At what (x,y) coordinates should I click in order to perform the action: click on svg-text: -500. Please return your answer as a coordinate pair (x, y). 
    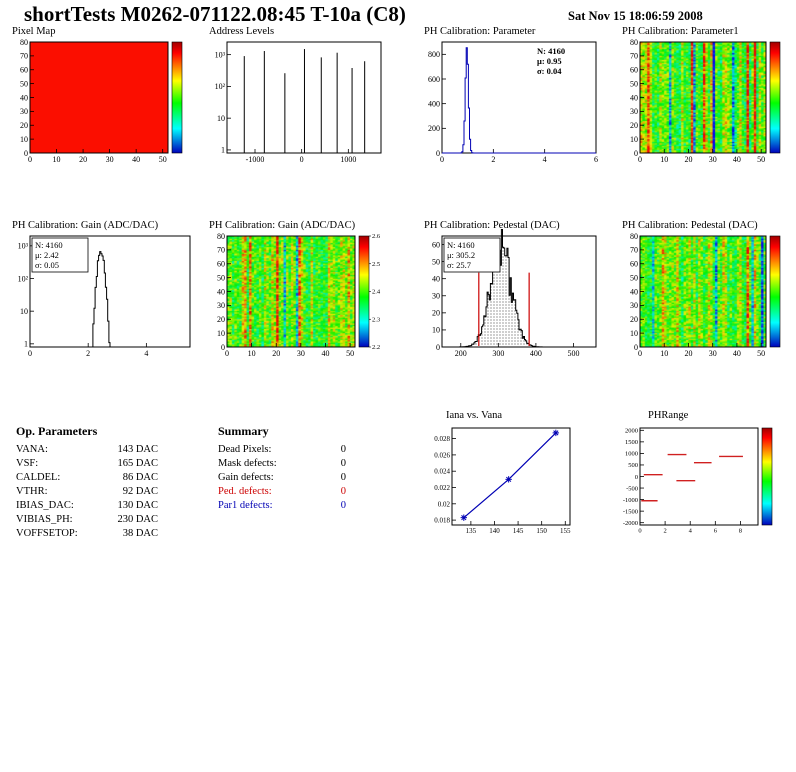
    Looking at the image, I should click on (632, 488).